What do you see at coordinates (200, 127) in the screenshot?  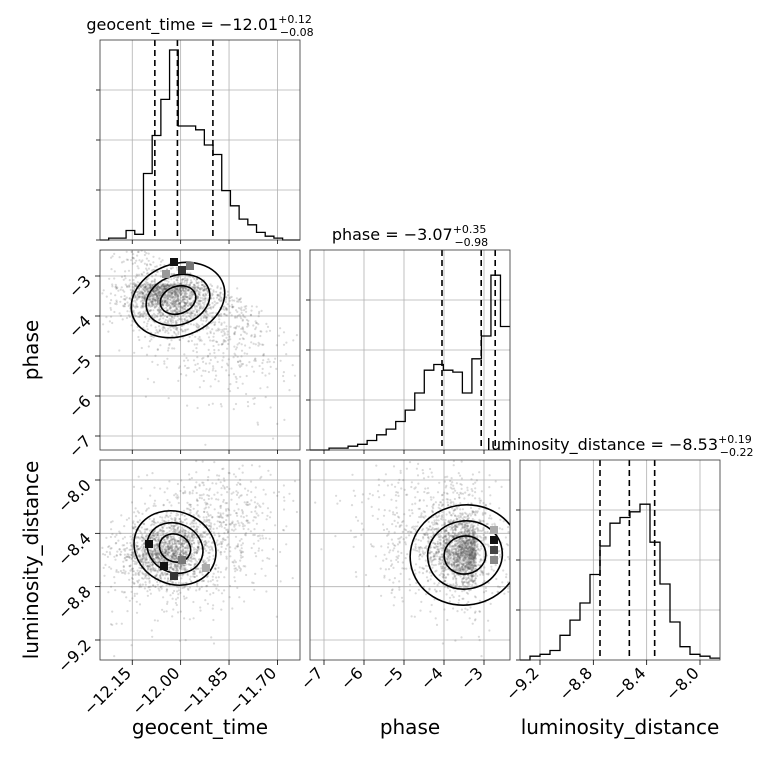 I see `hist-panel-geocent_time: geocent_time = −12.01+0.12 −0.08` at bounding box center [200, 127].